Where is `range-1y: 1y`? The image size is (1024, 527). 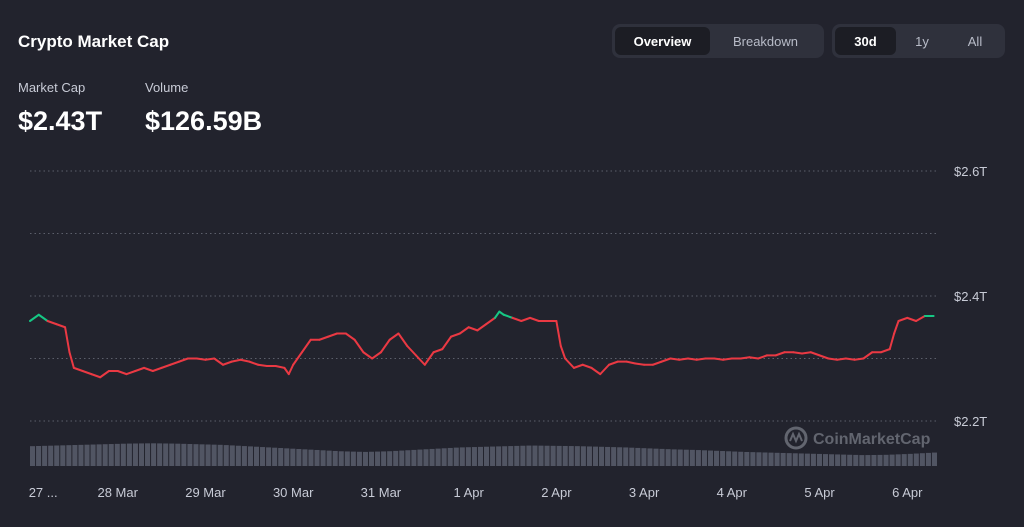 range-1y: 1y is located at coordinates (922, 41).